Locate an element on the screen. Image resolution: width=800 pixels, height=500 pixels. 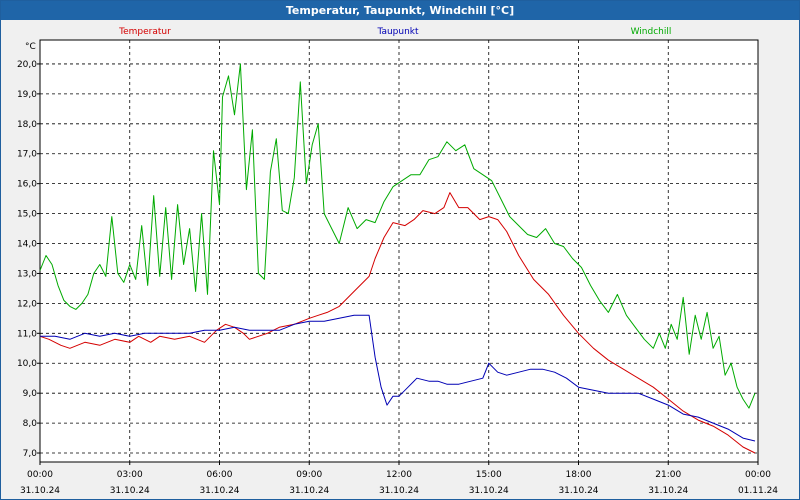
y-tick-label: 15,0 is located at coordinates (27, 215).